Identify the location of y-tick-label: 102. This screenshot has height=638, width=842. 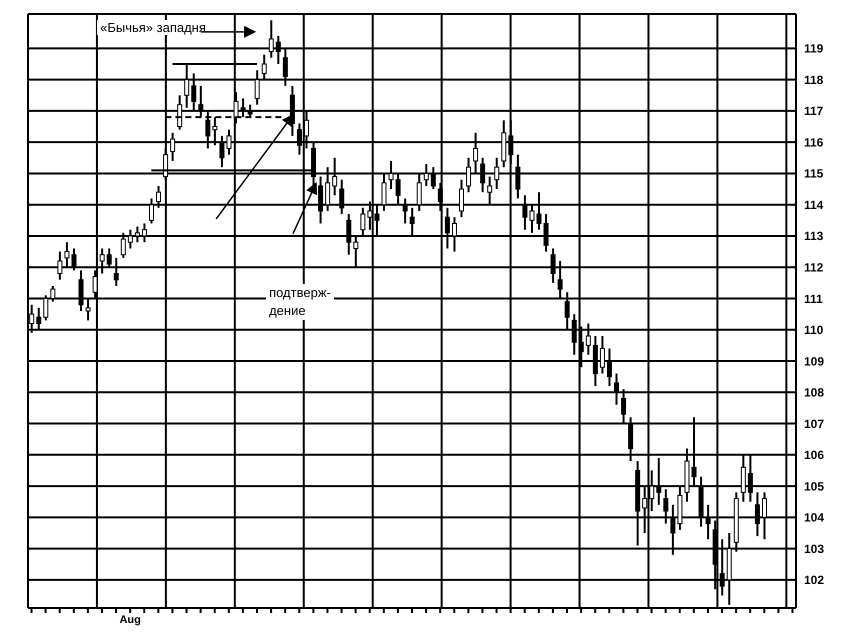
(814, 580).